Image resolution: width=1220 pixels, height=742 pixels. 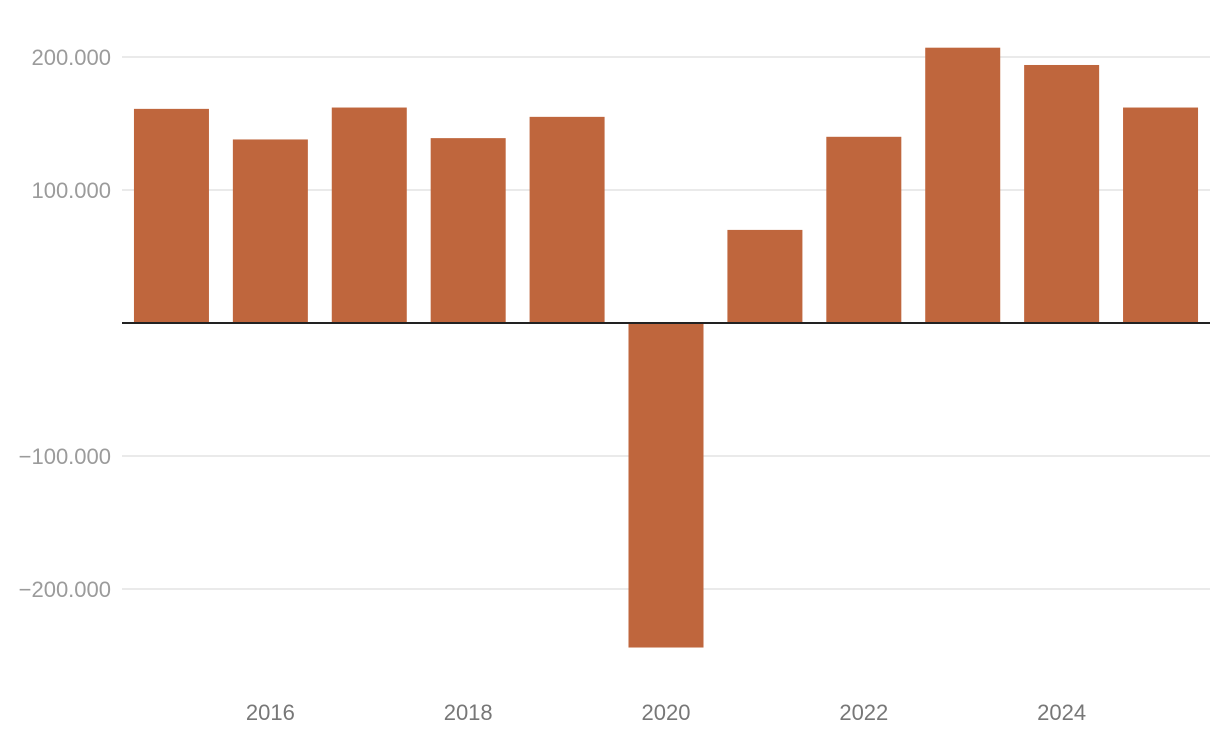 What do you see at coordinates (71, 190) in the screenshot?
I see `y-tick-label: 100.000` at bounding box center [71, 190].